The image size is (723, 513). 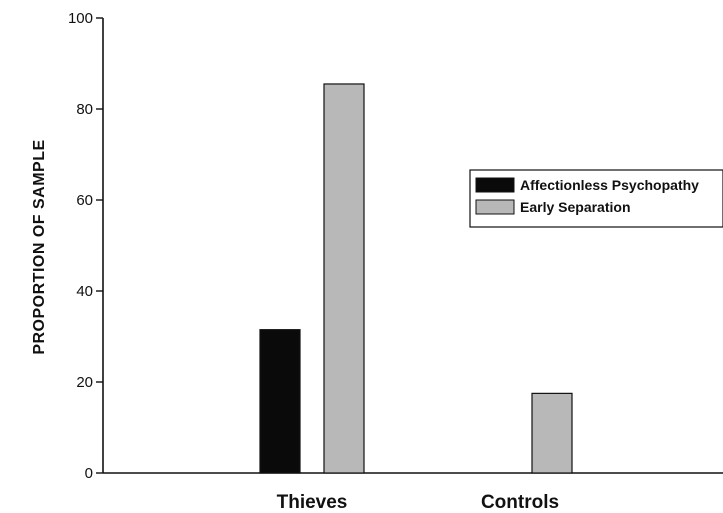 What do you see at coordinates (84, 291) in the screenshot?
I see `y-tick-label: 40` at bounding box center [84, 291].